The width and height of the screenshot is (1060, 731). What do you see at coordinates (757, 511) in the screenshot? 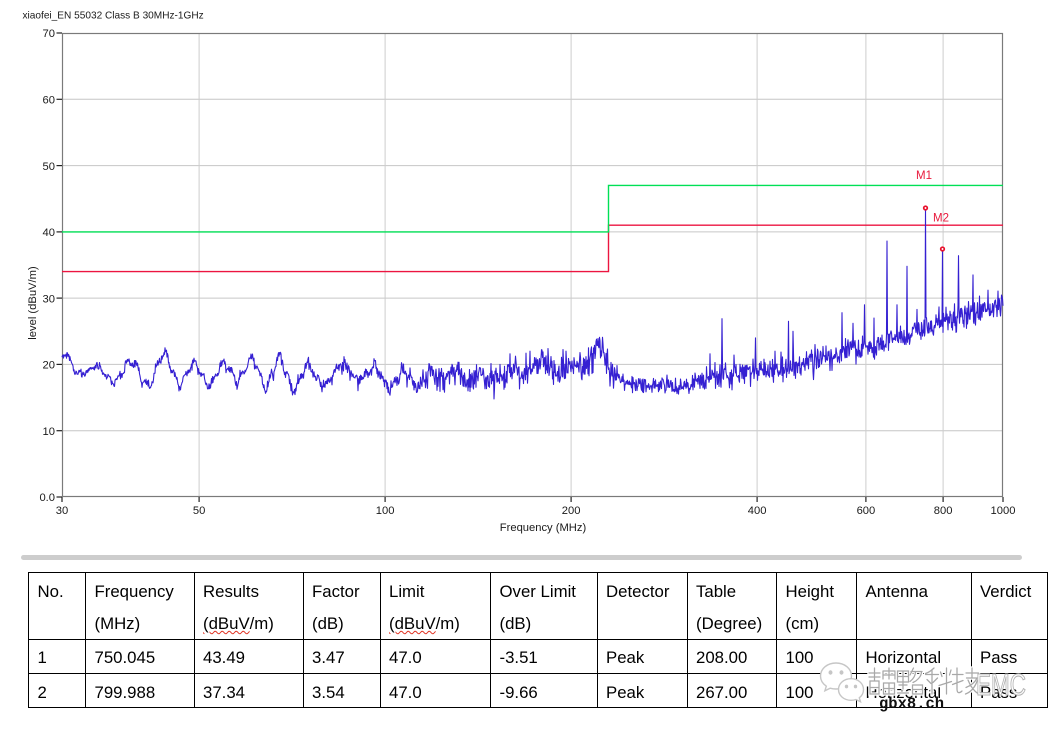
I see `svg-text: 400` at bounding box center [757, 511].